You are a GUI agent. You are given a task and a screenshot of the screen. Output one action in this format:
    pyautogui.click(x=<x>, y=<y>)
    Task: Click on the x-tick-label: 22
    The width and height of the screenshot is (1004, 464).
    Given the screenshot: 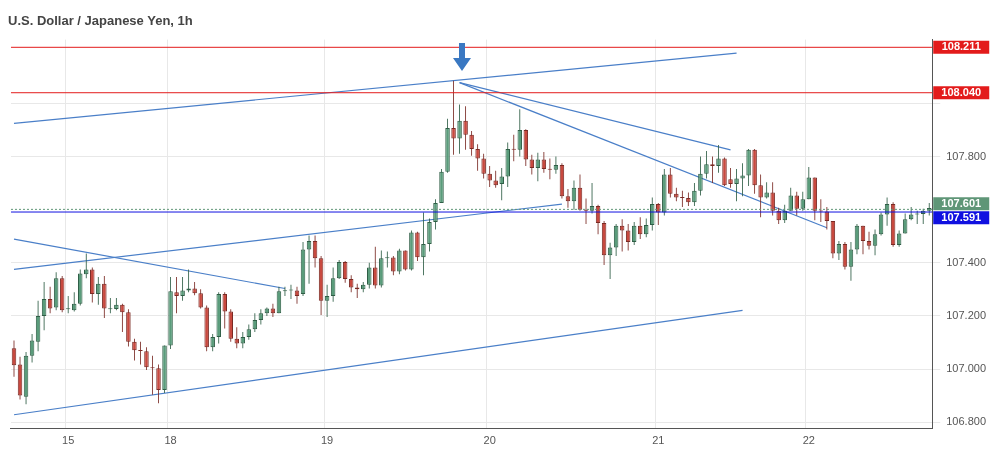 What is the action you would take?
    pyautogui.click(x=808, y=440)
    